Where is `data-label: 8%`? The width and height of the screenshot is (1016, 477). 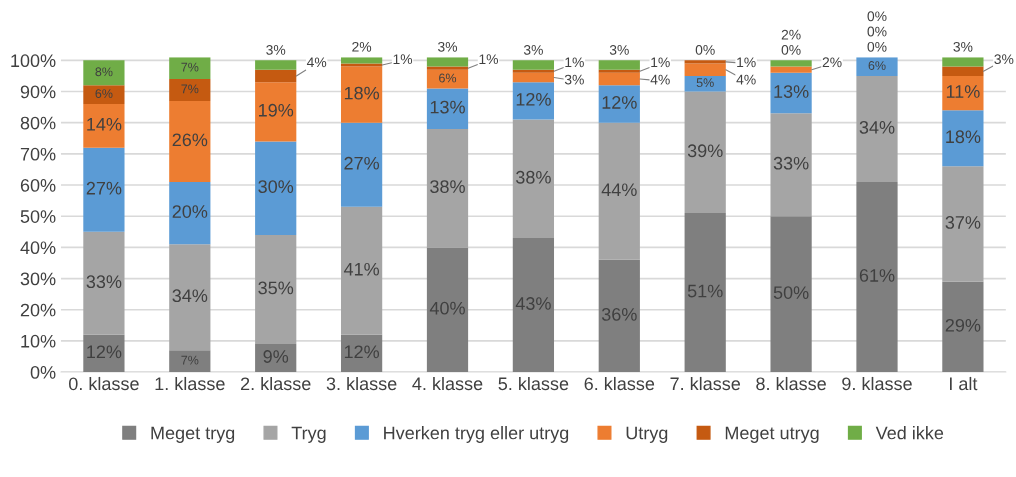
data-label: 8% is located at coordinates (104, 72).